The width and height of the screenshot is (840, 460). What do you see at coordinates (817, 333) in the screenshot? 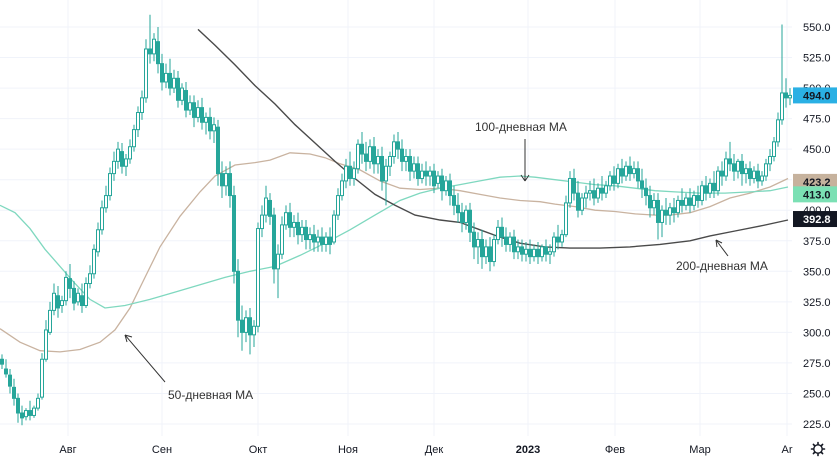
I see `y-tick-label: 300.0` at bounding box center [817, 333].